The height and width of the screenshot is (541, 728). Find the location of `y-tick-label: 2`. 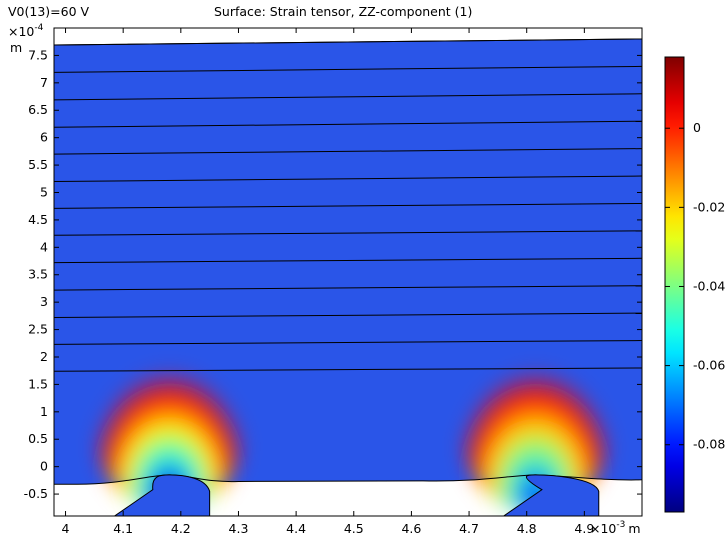

y-tick-label: 2 is located at coordinates (44, 356).